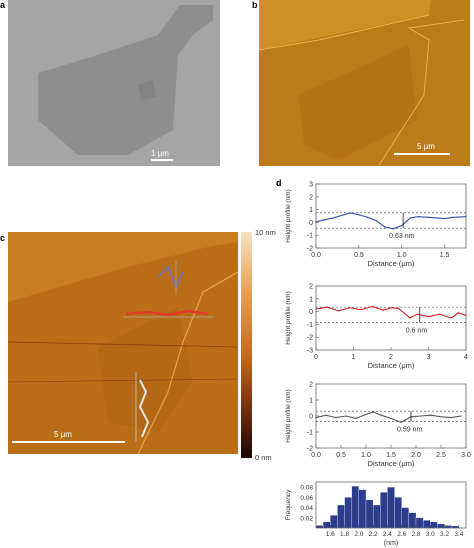 The height and width of the screenshot is (548, 474). Describe the element at coordinates (68, 442) in the screenshot. I see `panel-c-scalebar` at that location.